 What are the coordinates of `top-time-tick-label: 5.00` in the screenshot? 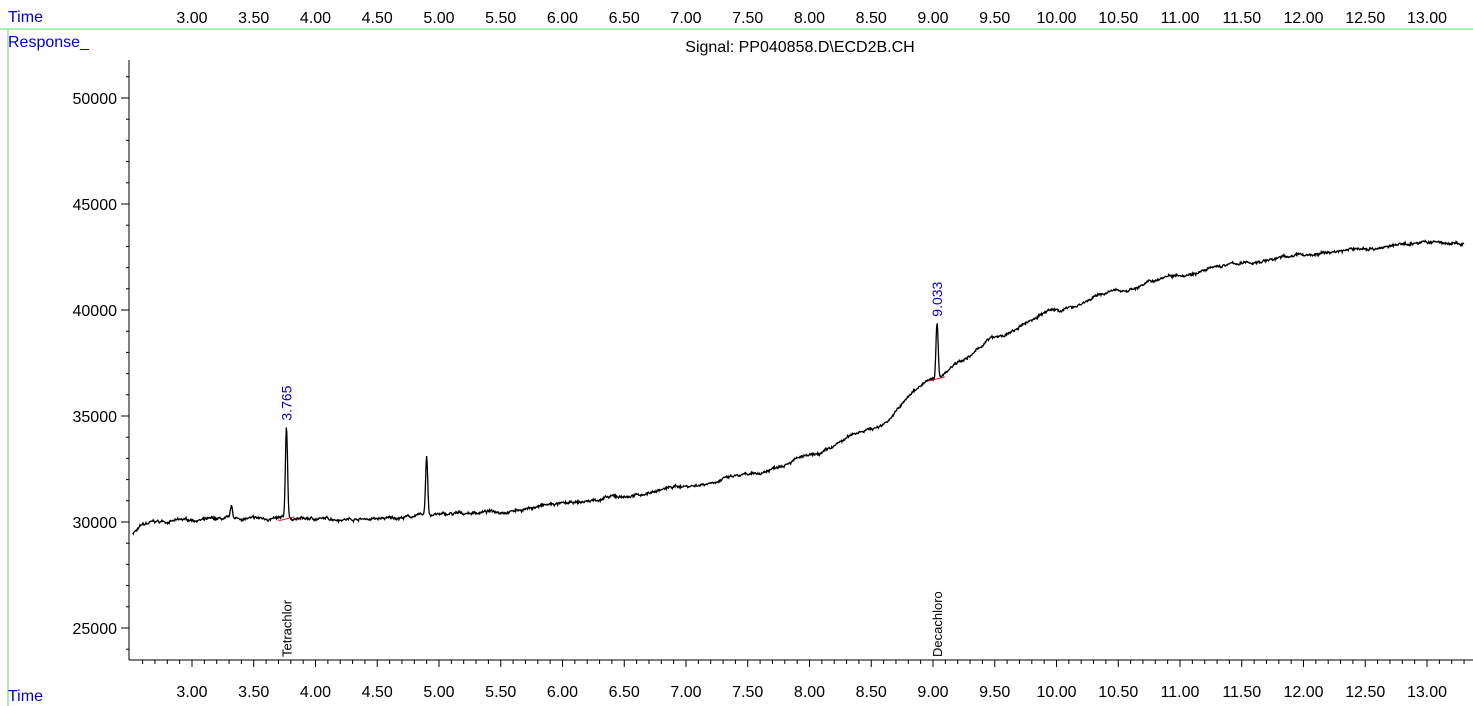 It's located at (438, 18).